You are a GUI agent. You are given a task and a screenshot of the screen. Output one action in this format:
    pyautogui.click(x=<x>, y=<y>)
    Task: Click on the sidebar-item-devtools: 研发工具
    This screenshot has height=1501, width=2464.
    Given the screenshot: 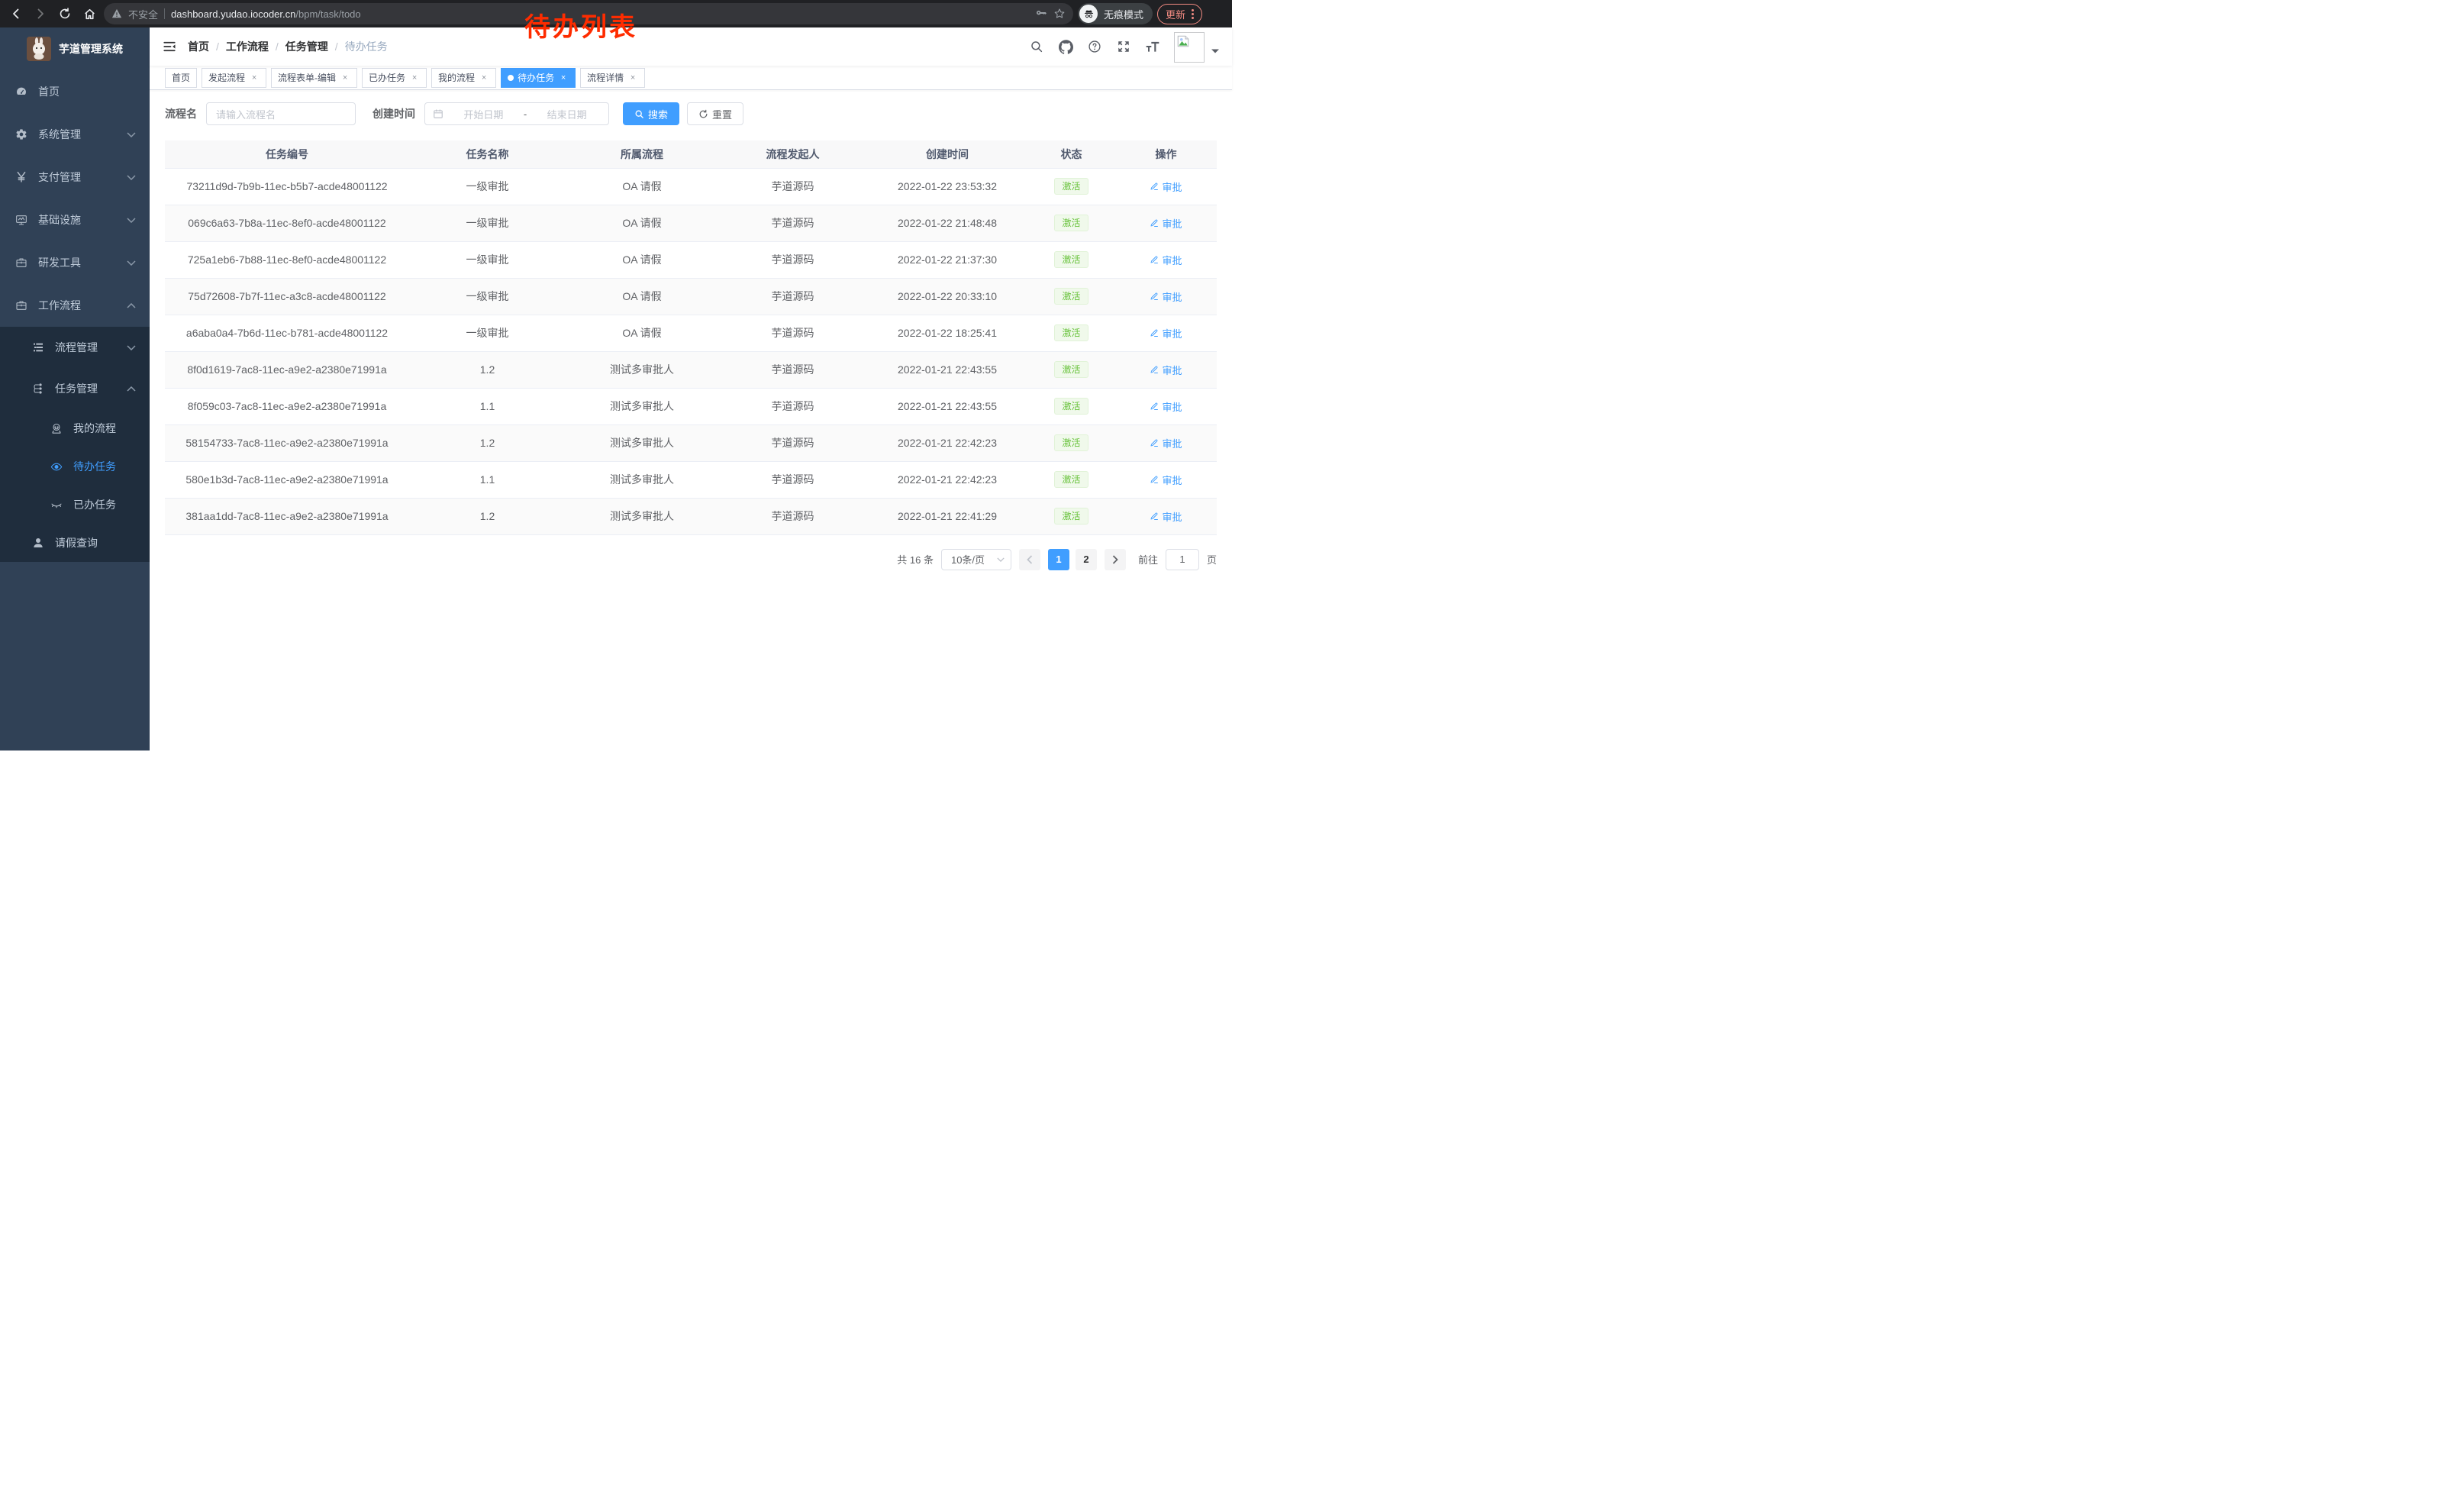 What is the action you would take?
    pyautogui.click(x=75, y=262)
    